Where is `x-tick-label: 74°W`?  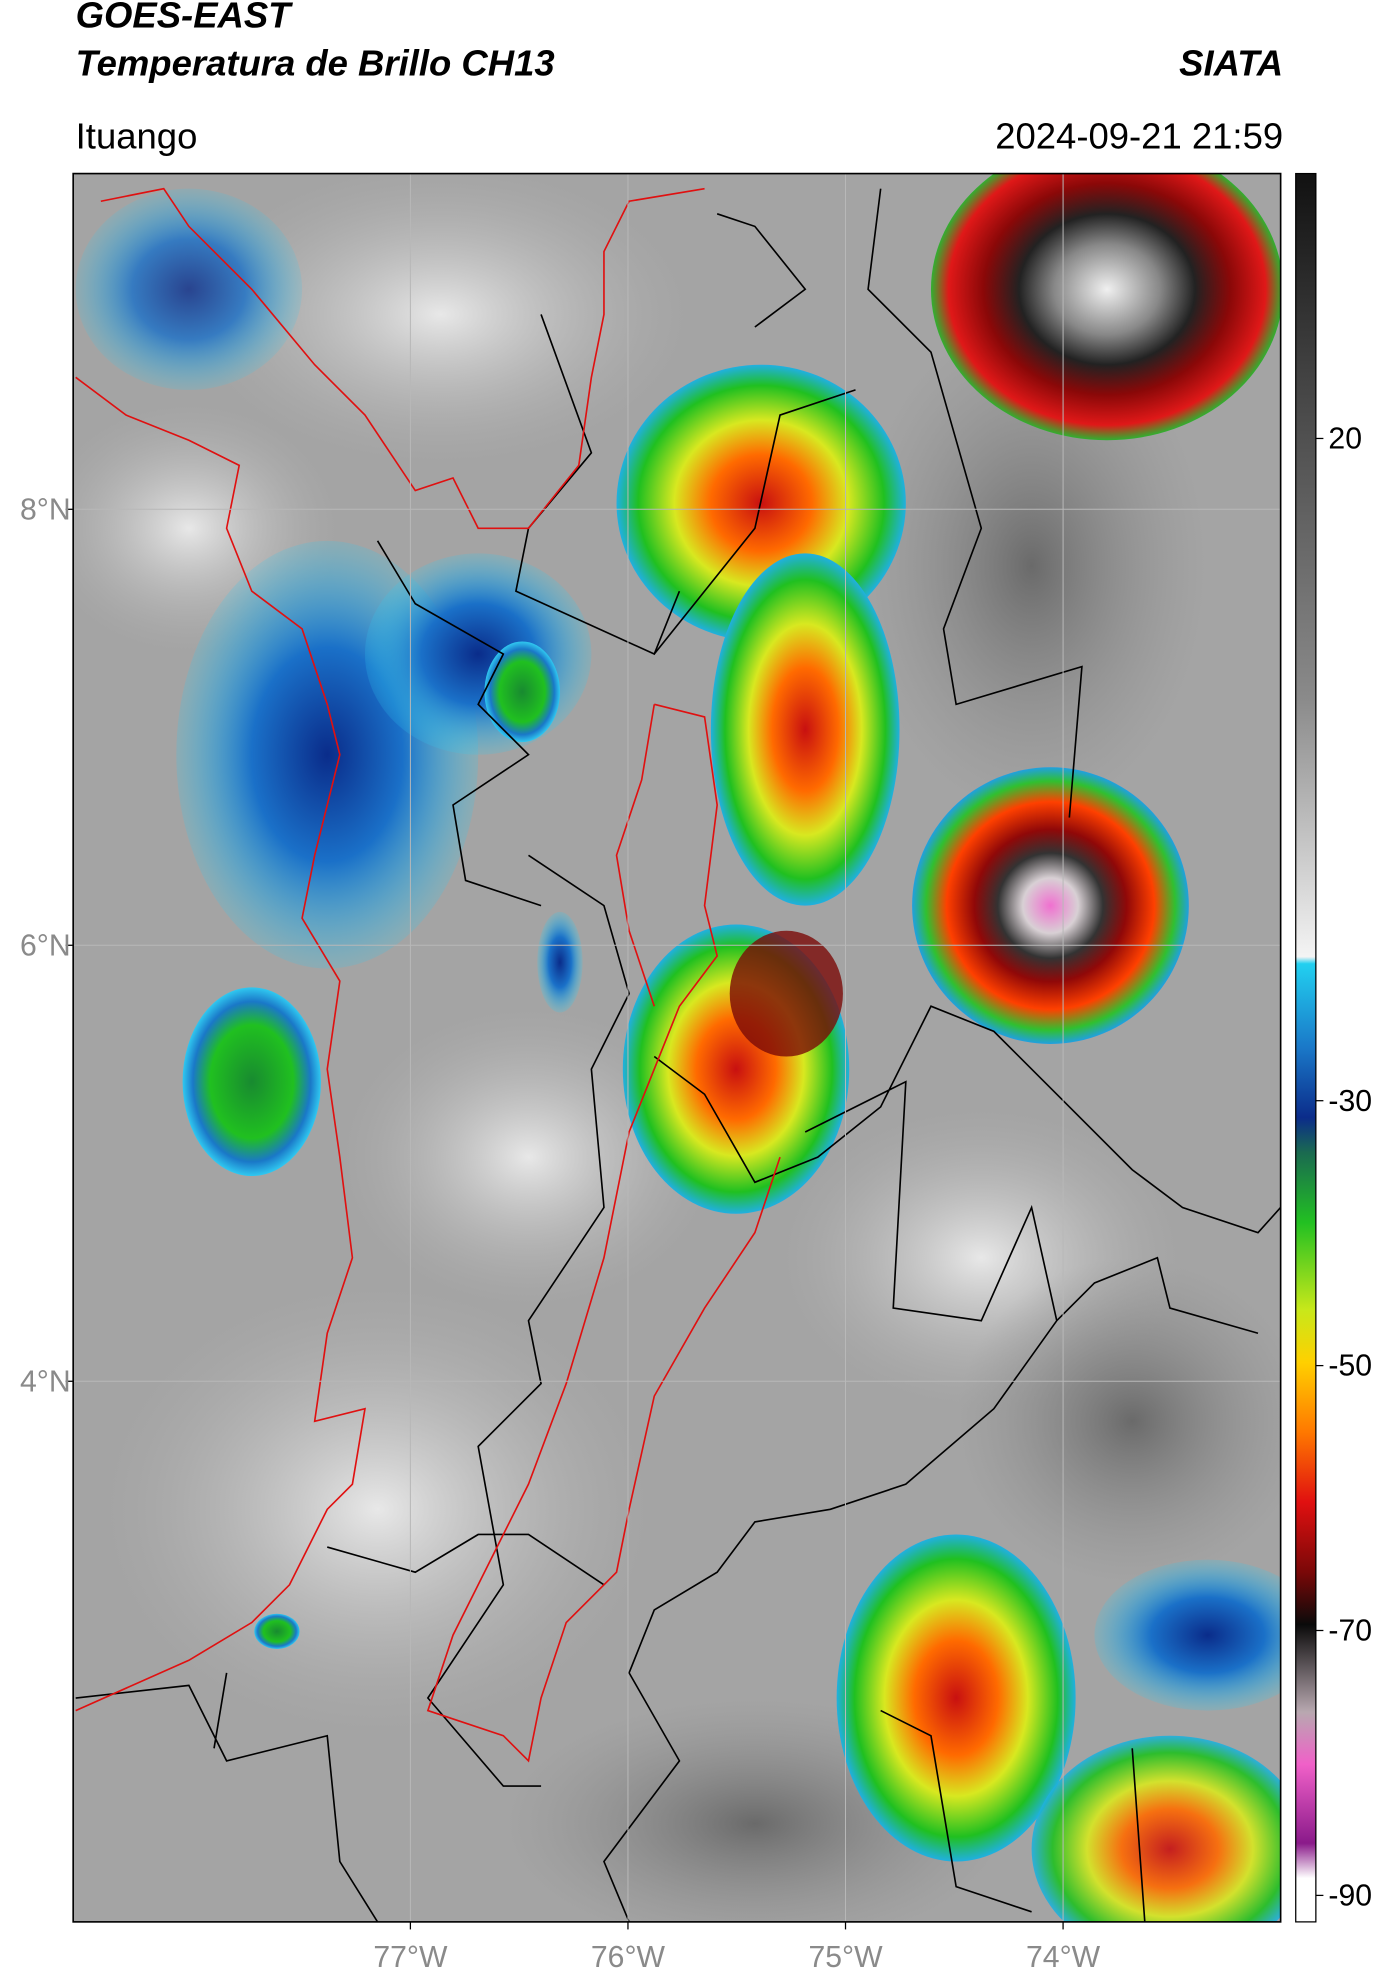
x-tick-label: 74°W is located at coordinates (1063, 1957).